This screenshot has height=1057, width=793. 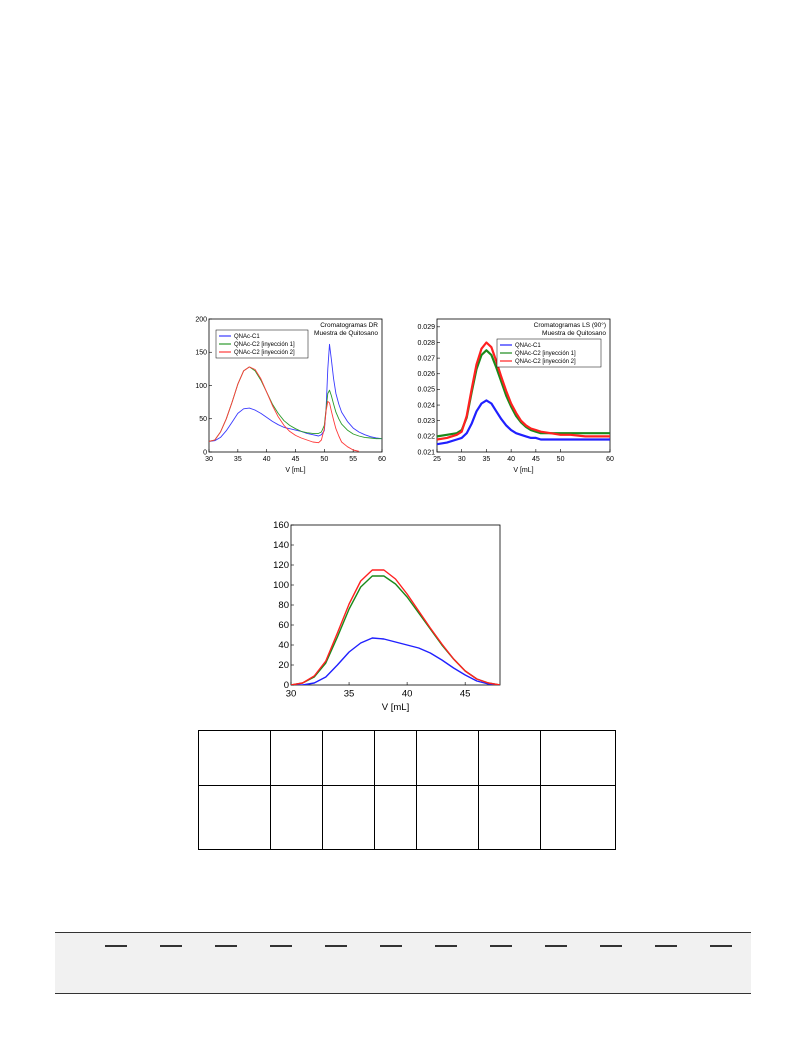 I want to click on data-table, so click(x=407, y=790).